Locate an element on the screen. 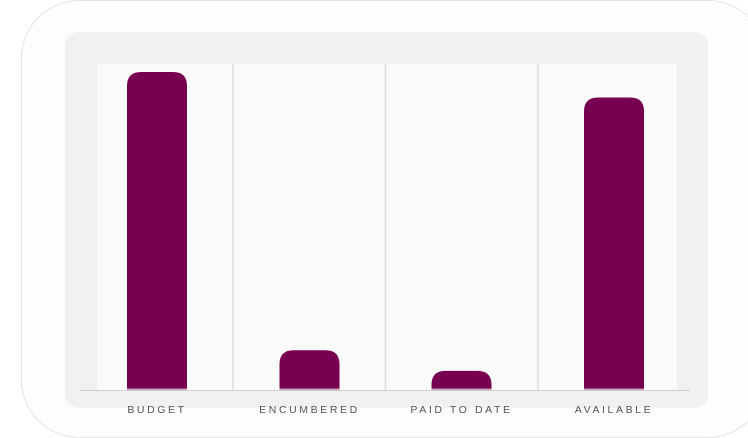 The width and height of the screenshot is (748, 438). bar-budget is located at coordinates (157, 231).